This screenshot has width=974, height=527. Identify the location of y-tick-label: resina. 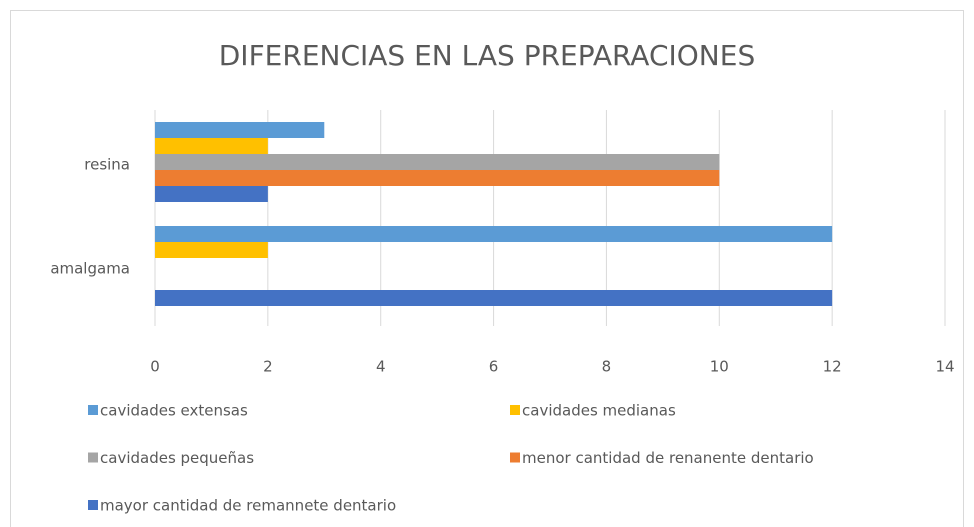
(107, 165).